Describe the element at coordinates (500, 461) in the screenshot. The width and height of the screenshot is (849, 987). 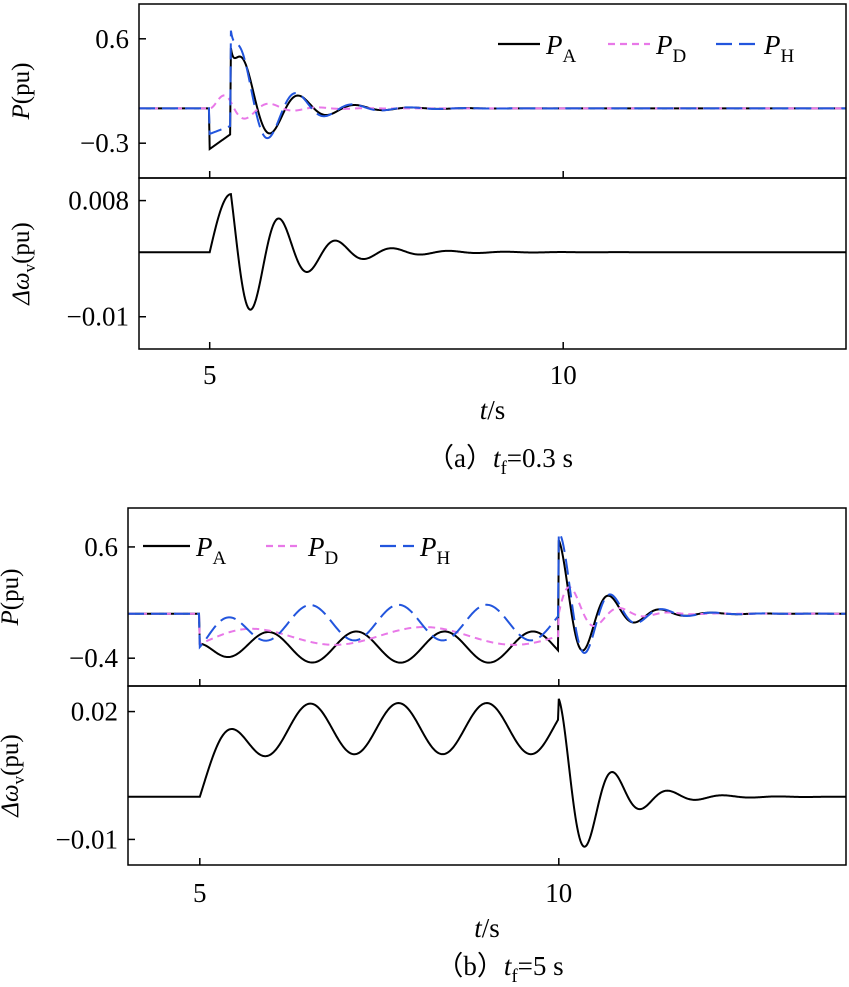
I see `chart-caption: （a）tf=0.3 s` at that location.